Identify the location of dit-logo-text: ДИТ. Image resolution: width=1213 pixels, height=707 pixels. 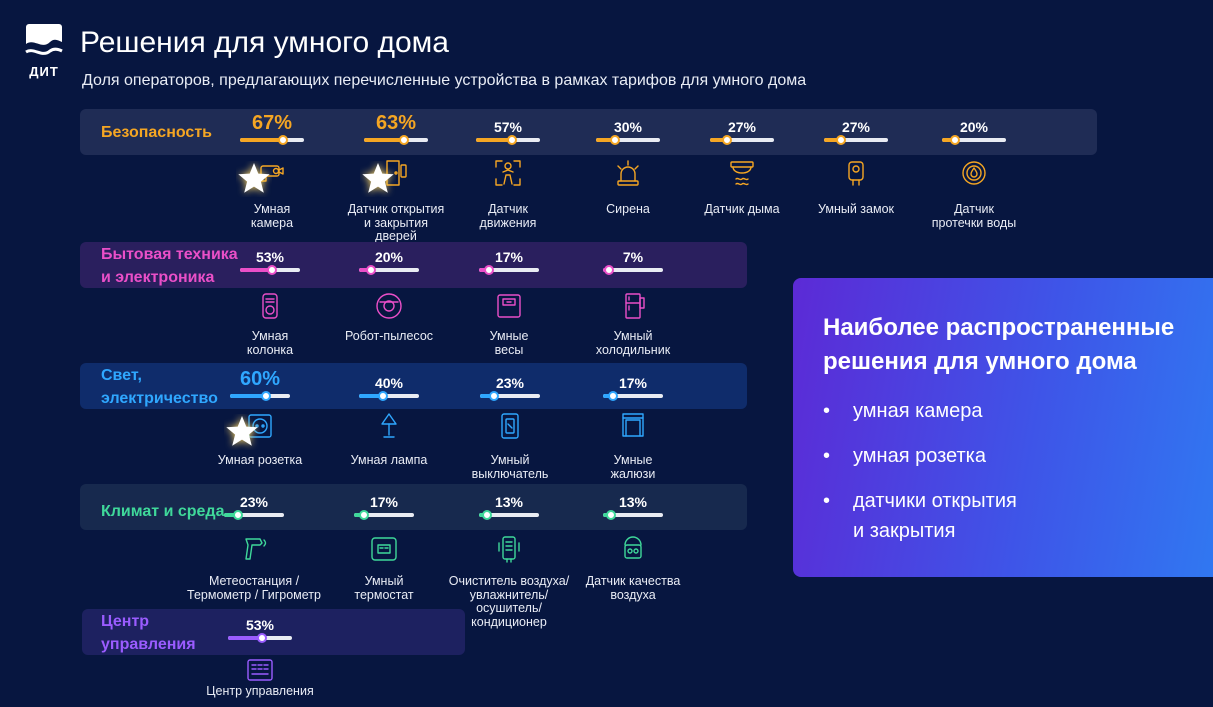
(44, 71).